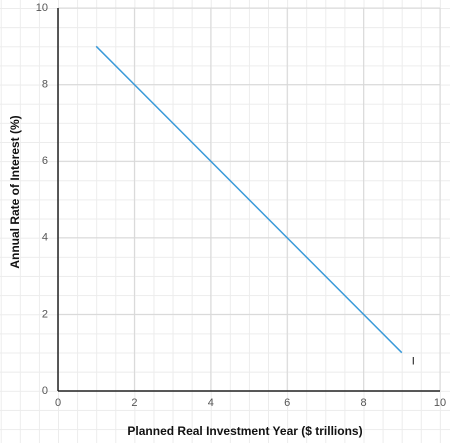  Describe the element at coordinates (45, 314) in the screenshot. I see `y-tick-label: 2` at that location.